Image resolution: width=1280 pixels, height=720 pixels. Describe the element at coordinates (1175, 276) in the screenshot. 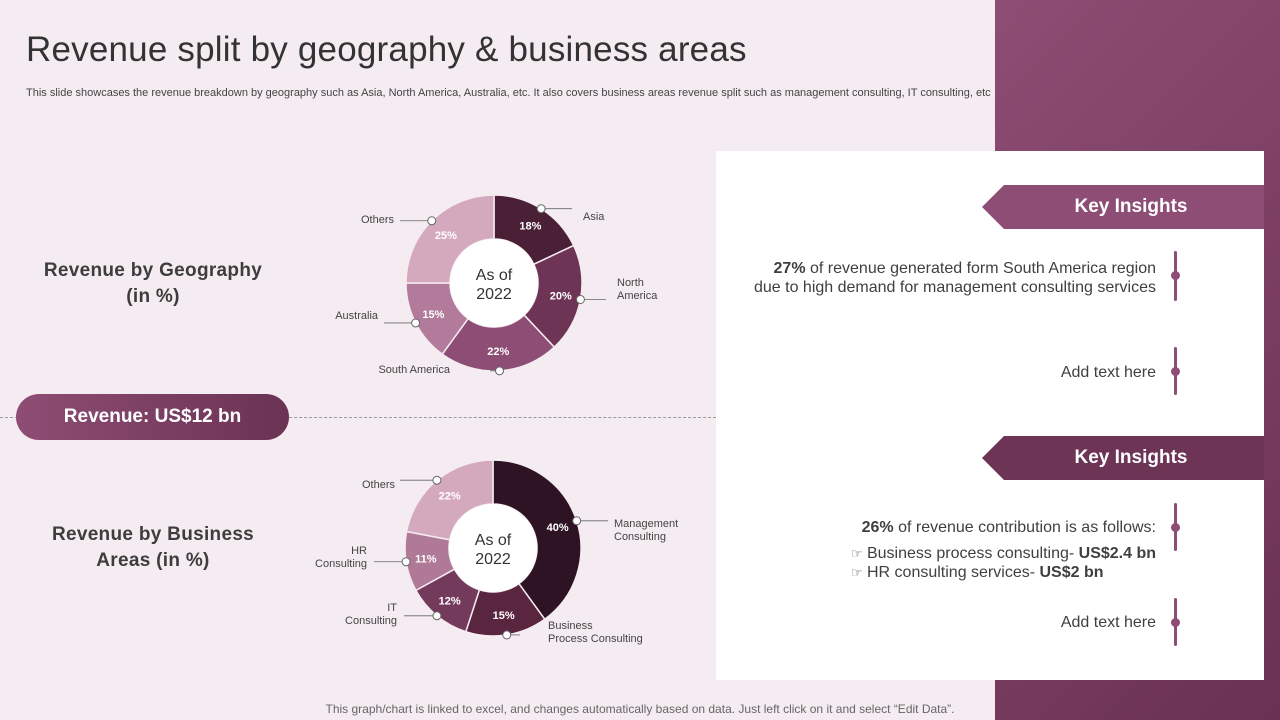

I see `insight-1-marker` at that location.